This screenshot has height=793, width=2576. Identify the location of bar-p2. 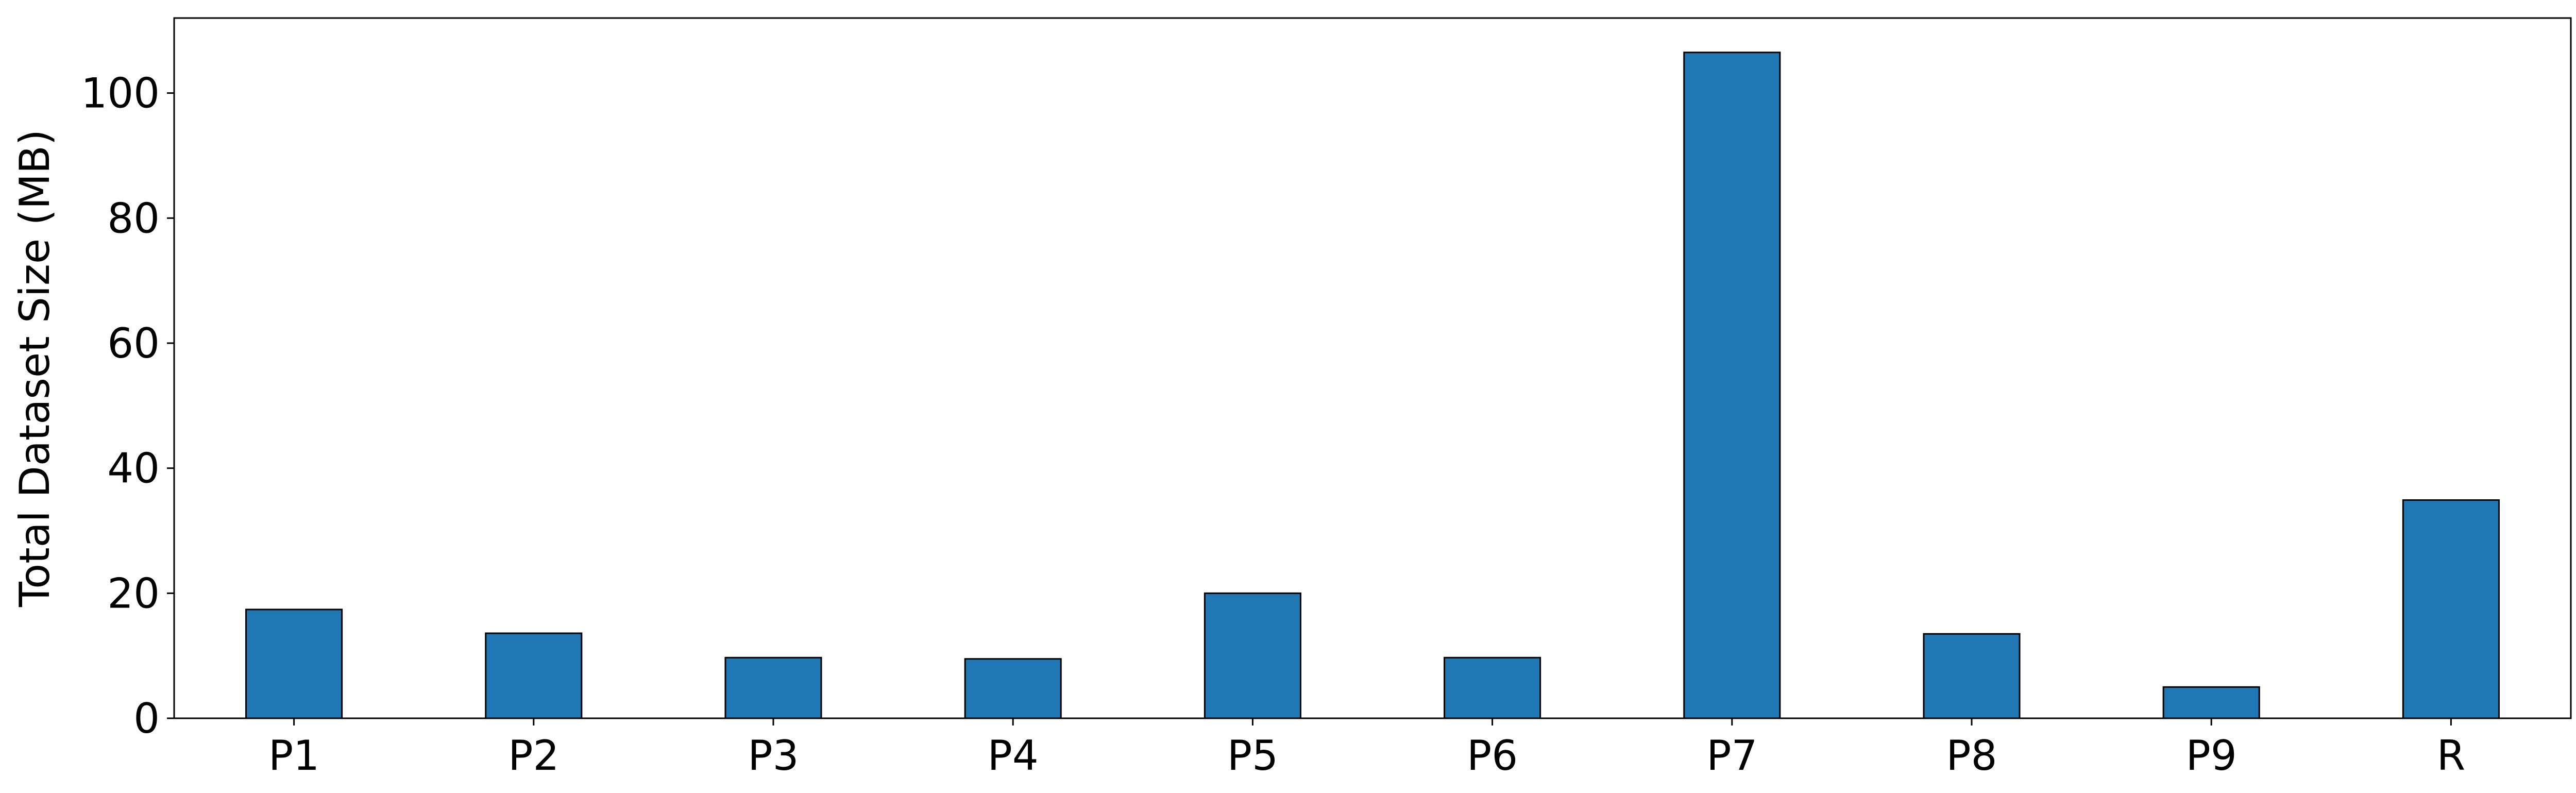
(534, 676).